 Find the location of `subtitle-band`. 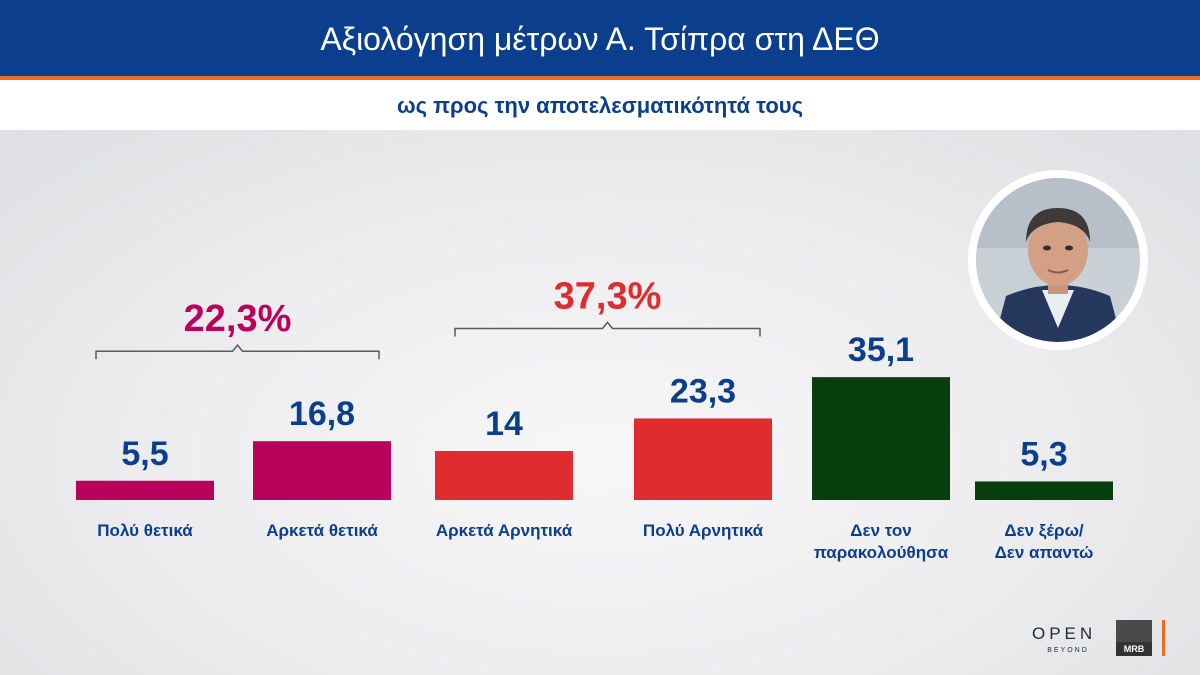

subtitle-band is located at coordinates (600, 105).